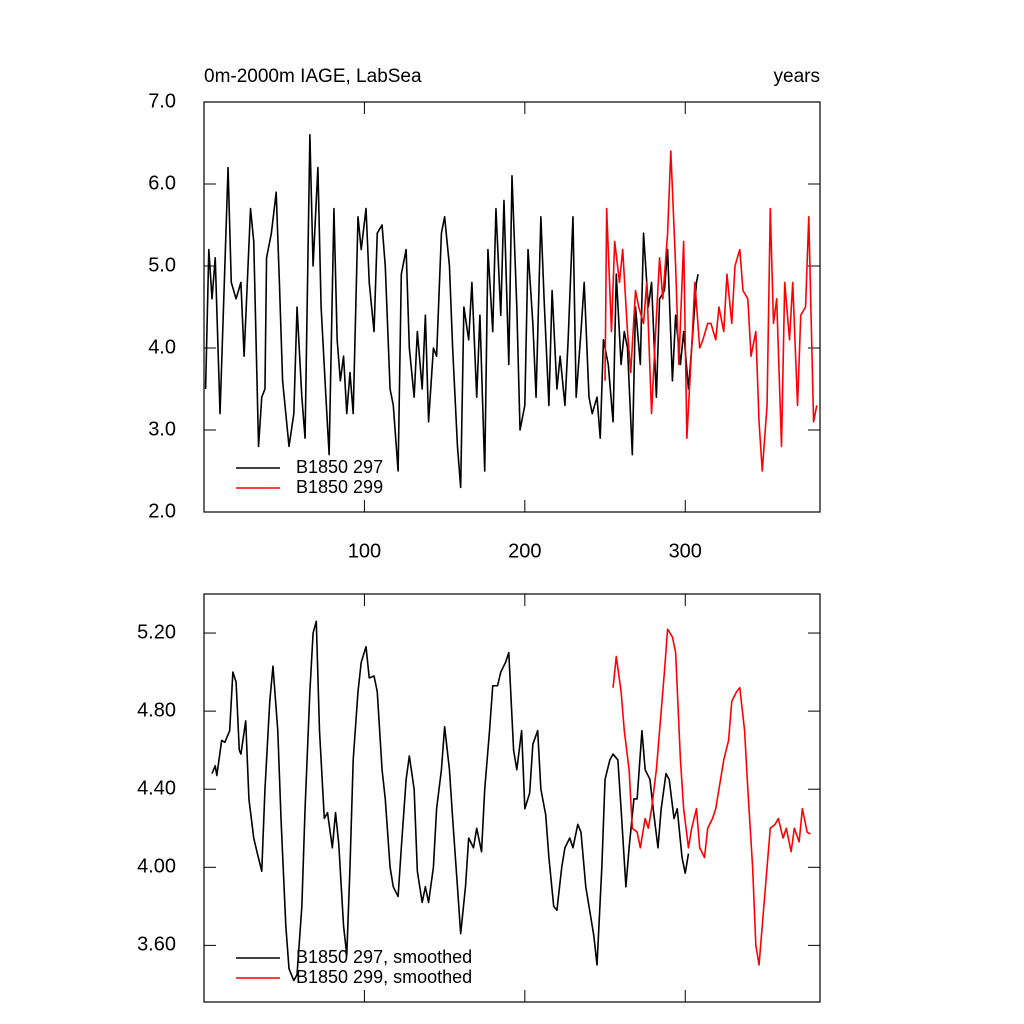  Describe the element at coordinates (156, 867) in the screenshot. I see `y-tick-label: 4.00` at that location.